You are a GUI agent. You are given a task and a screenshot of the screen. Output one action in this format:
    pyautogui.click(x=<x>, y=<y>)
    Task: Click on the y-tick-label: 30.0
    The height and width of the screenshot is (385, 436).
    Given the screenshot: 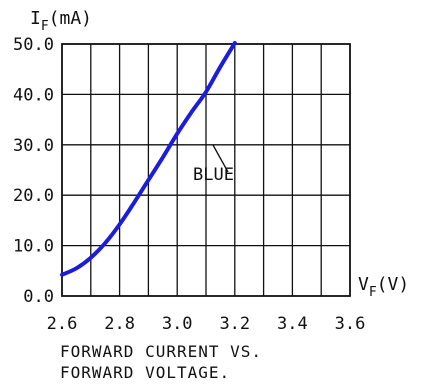 What is the action you would take?
    pyautogui.click(x=33, y=146)
    